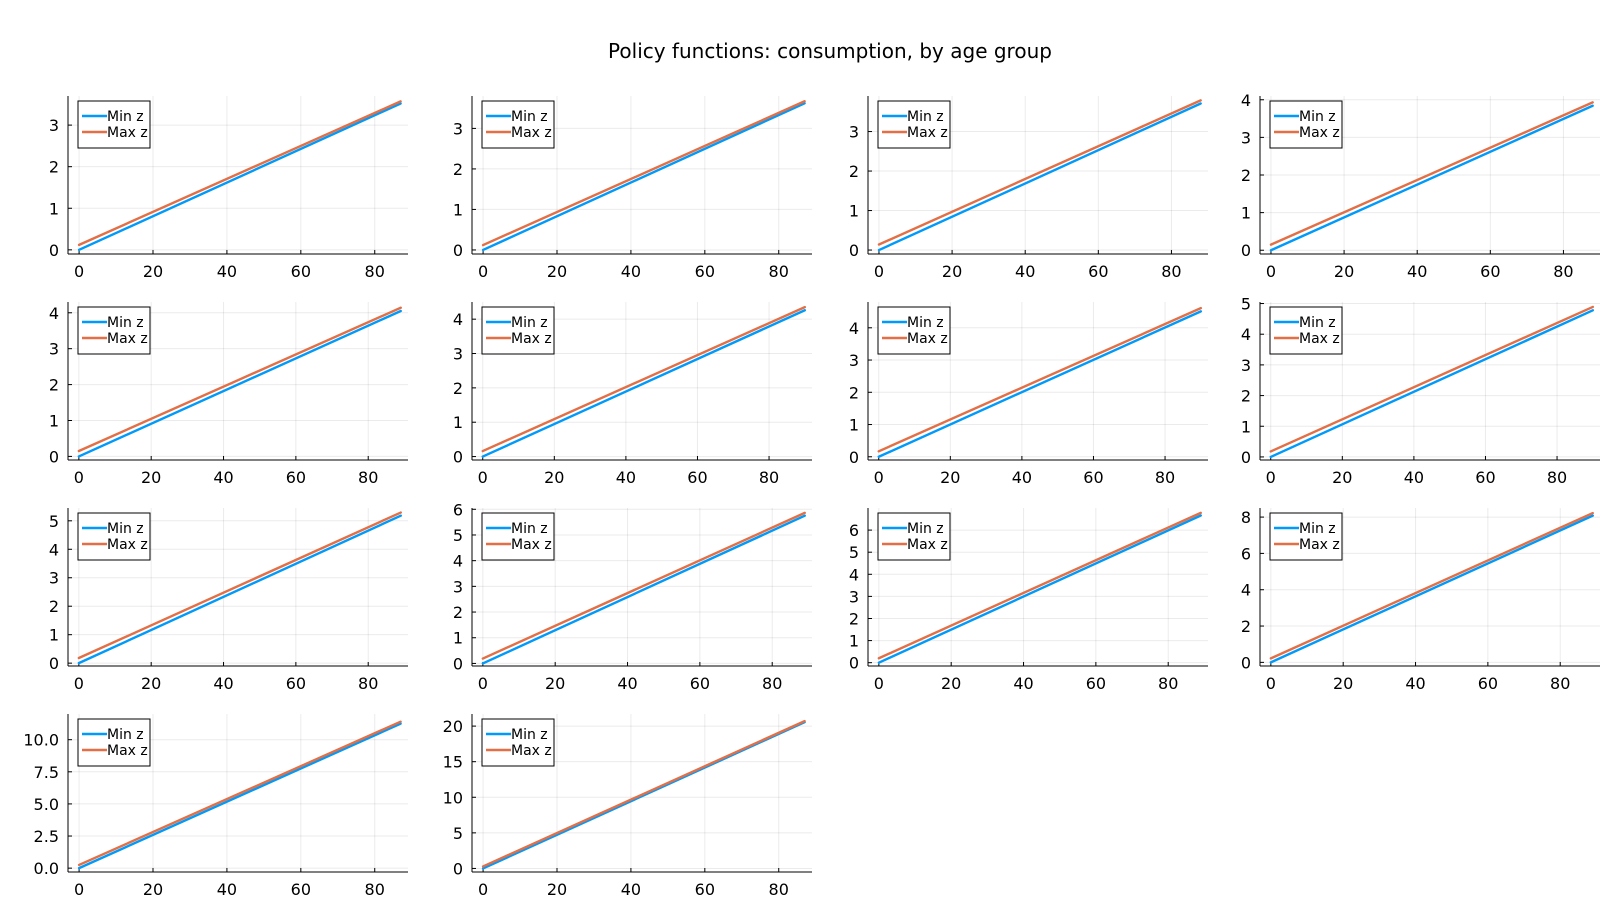  Describe the element at coordinates (1246, 517) in the screenshot. I see `y-tick-label: 8` at that location.